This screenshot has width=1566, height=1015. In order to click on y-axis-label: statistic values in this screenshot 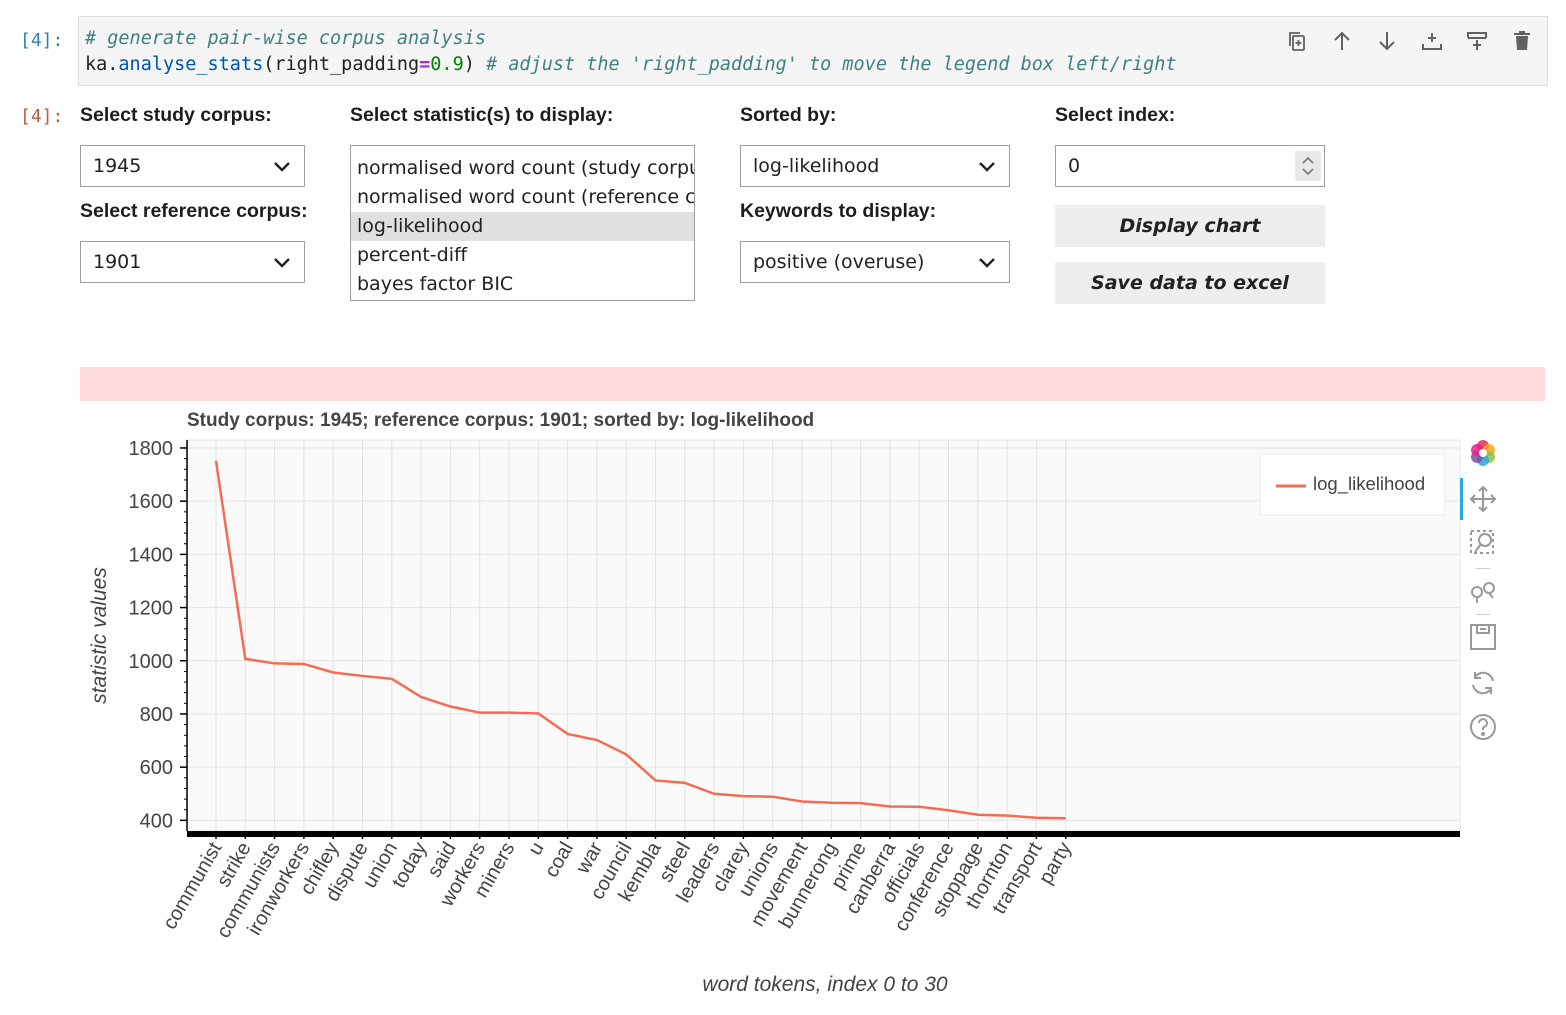, I will do `click(99, 635)`.